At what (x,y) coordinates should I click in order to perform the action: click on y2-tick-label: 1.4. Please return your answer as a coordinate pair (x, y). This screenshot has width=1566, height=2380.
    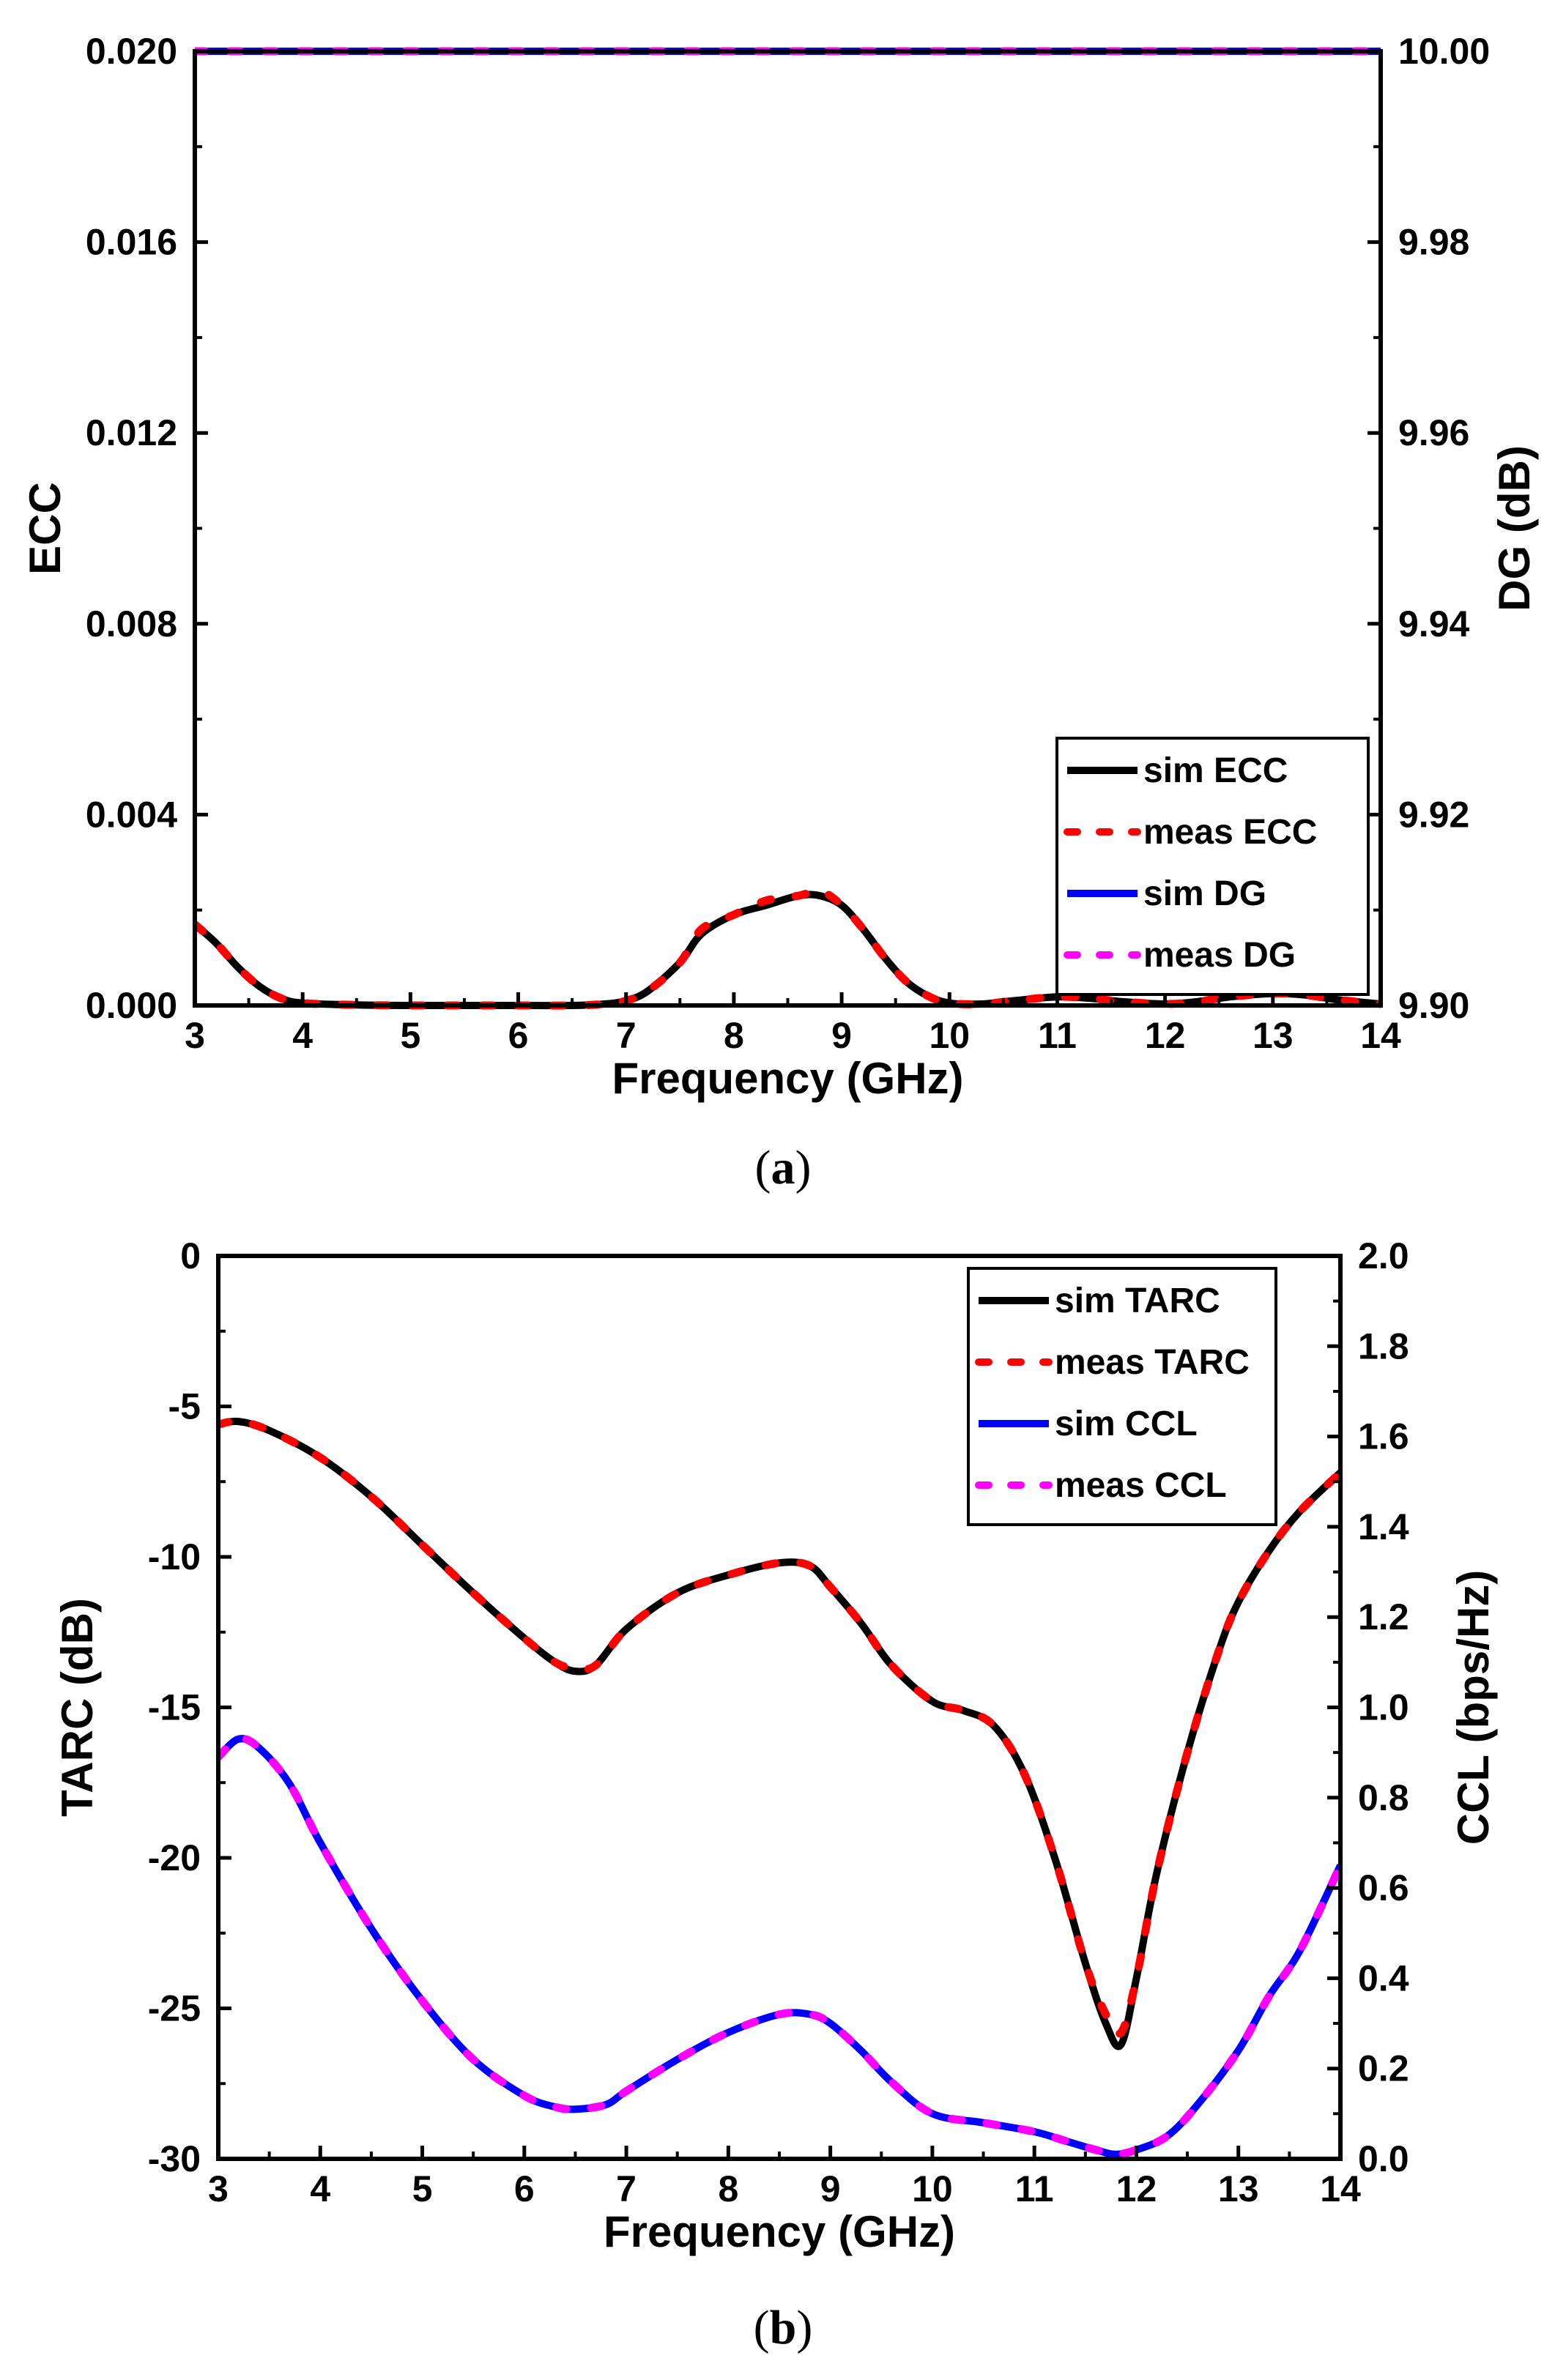
    Looking at the image, I should click on (1383, 1526).